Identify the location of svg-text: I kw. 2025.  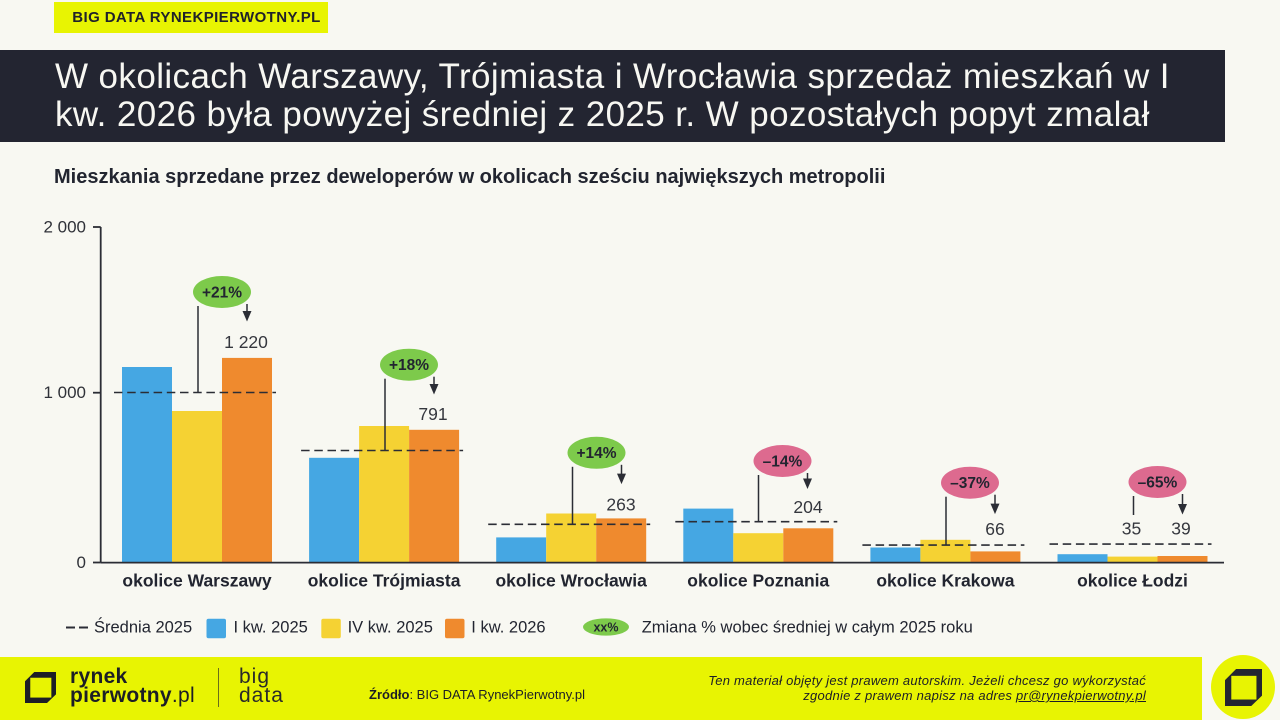
(271, 628).